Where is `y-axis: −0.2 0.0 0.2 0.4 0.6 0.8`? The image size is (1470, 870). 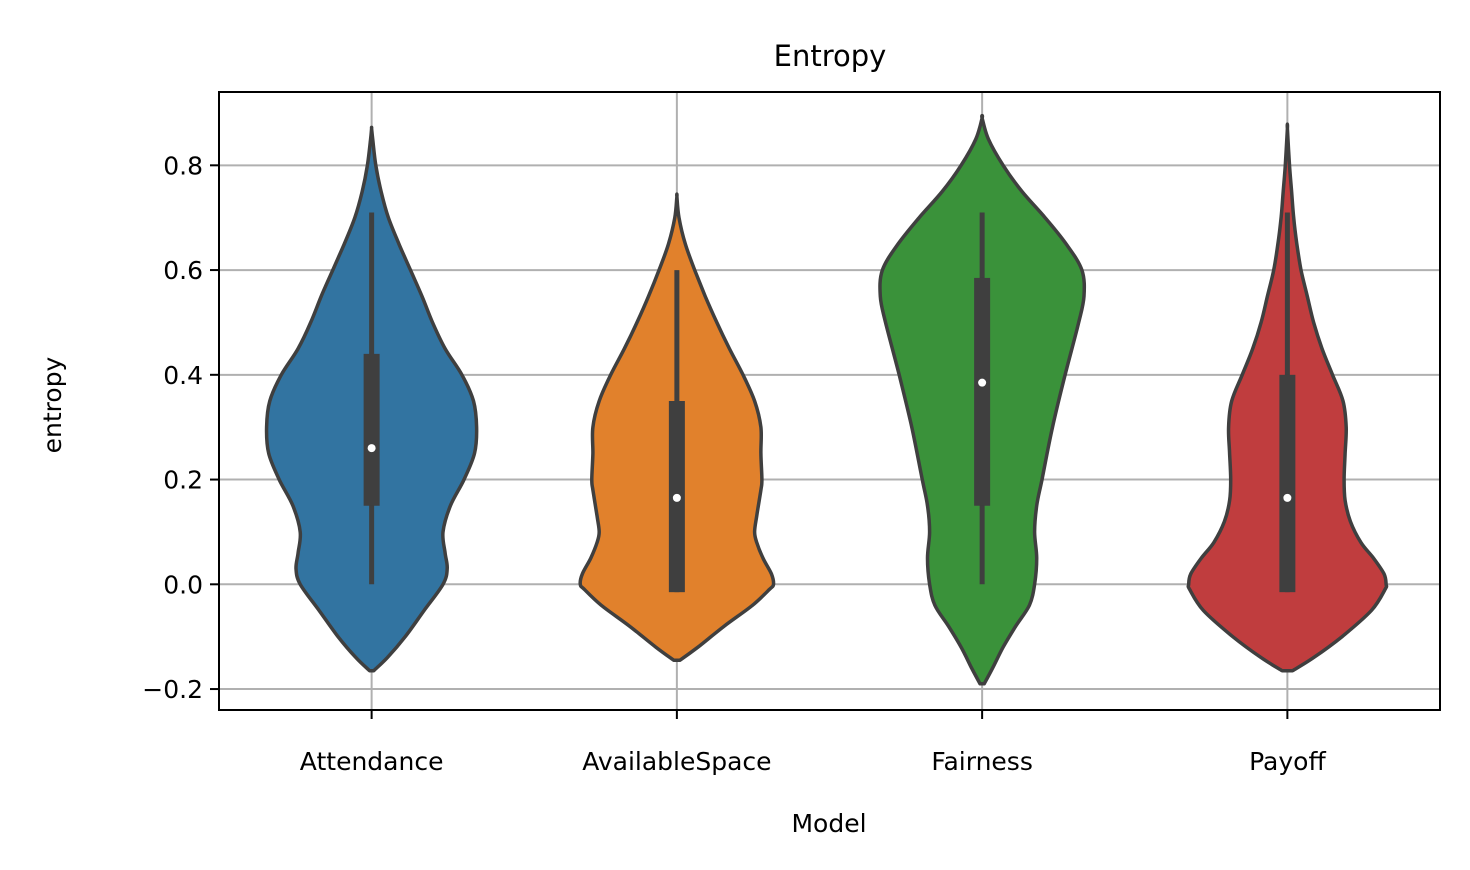
y-axis: −0.2 0.0 0.2 0.4 0.6 0.8 is located at coordinates (180, 427).